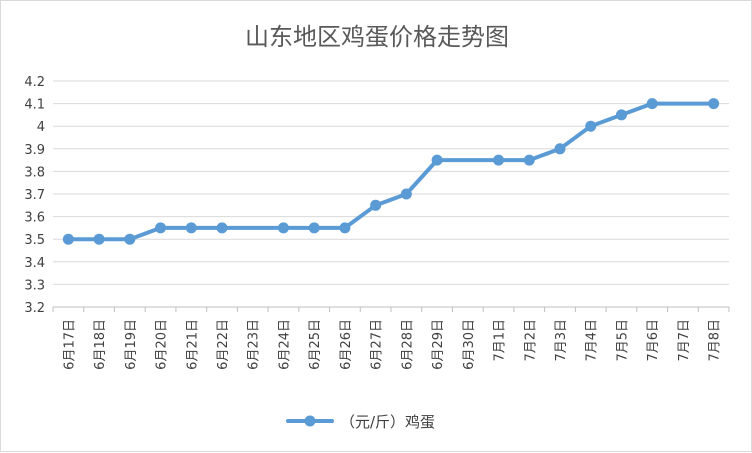 The image size is (752, 453). Describe the element at coordinates (530, 340) in the screenshot. I see `x-tick-label: 7月2日` at that location.